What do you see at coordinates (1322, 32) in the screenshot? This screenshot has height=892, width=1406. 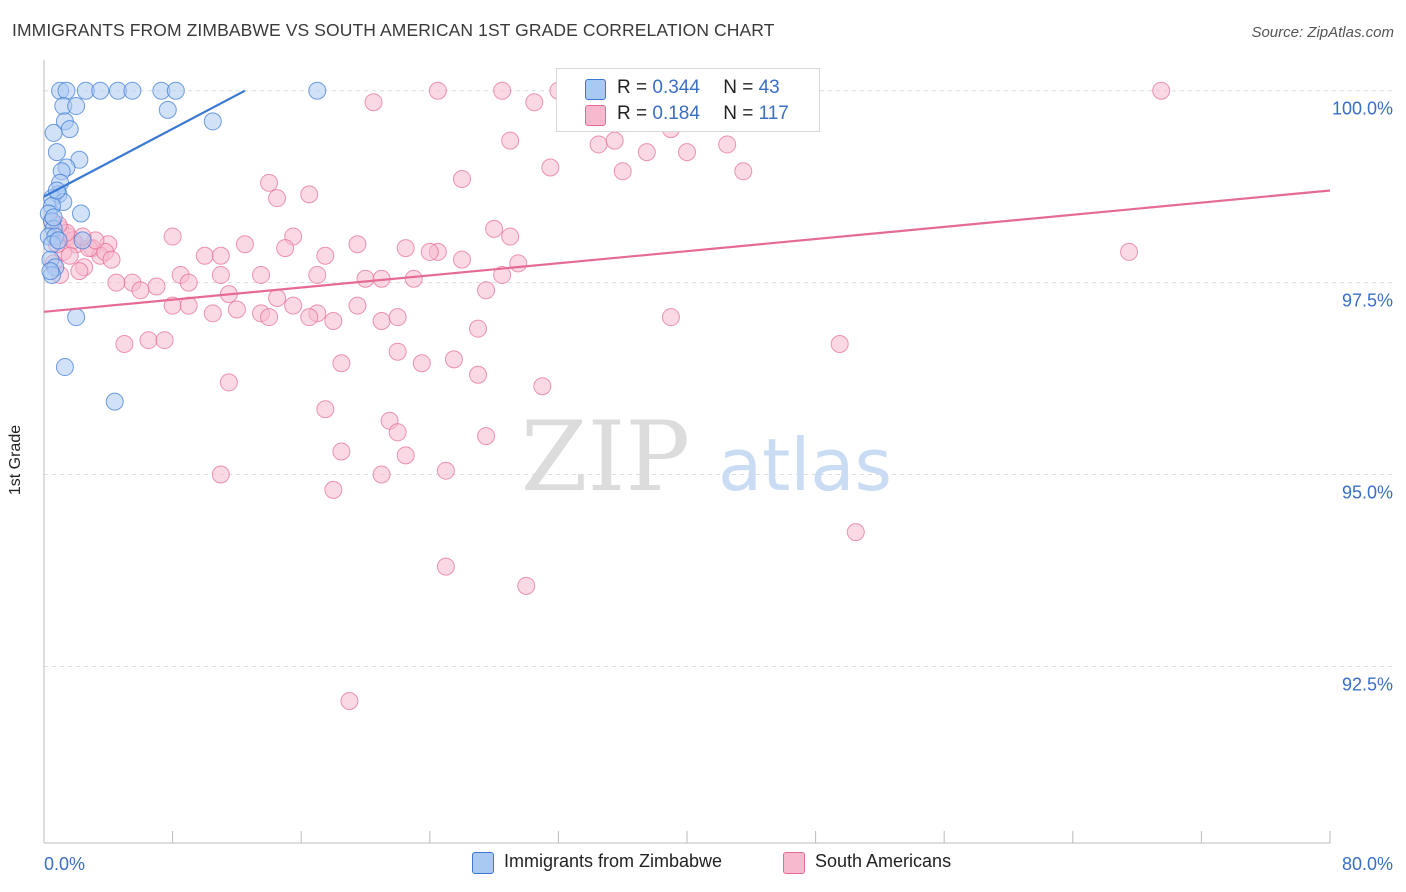 I see `source-label: Source: ZipAtlas.com` at bounding box center [1322, 32].